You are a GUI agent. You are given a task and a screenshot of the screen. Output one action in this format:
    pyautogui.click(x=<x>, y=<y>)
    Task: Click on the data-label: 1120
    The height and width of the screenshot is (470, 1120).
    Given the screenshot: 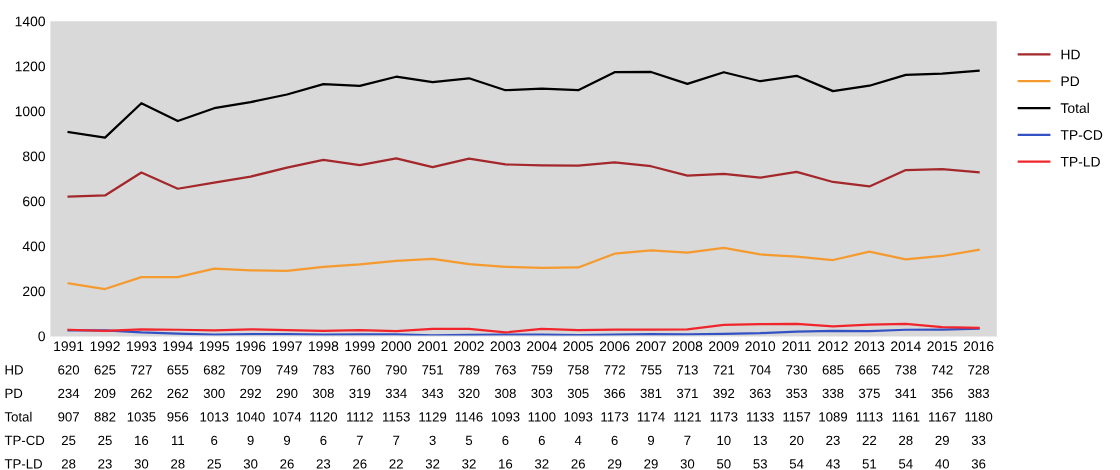 What is the action you would take?
    pyautogui.click(x=324, y=417)
    